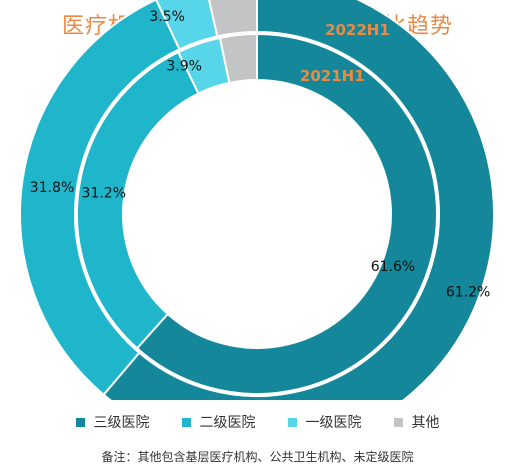 This screenshot has height=472, width=515. I want to click on legend-label-tier3: 三级医院, so click(121, 423).